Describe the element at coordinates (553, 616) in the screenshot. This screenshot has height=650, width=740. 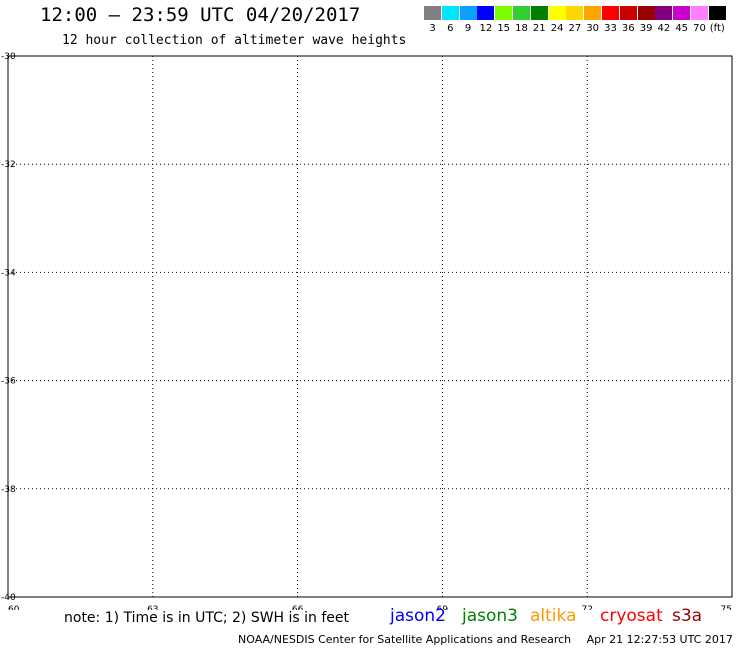
I see `satellite-label-altika: altika` at that location.